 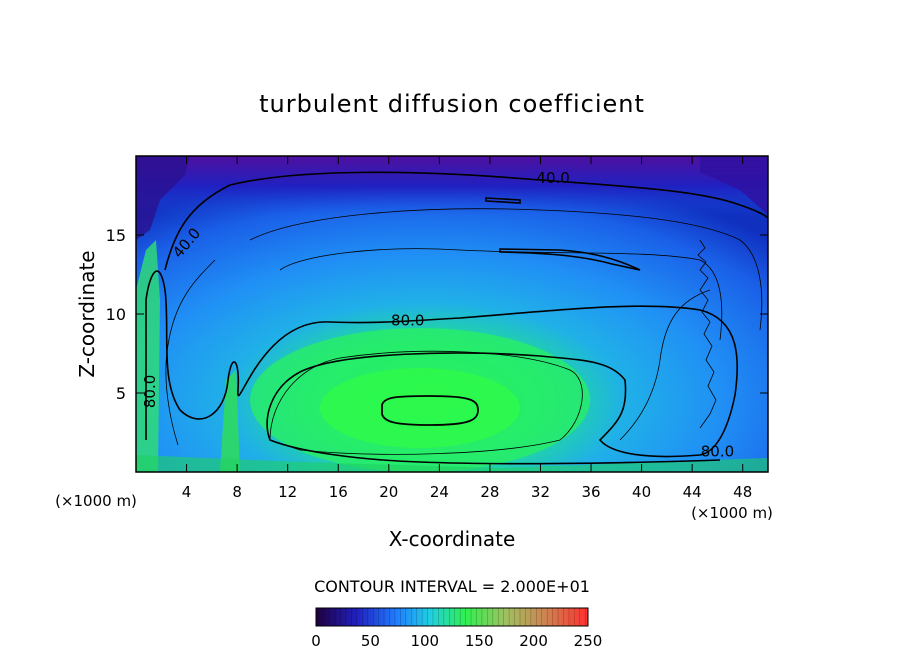 What do you see at coordinates (732, 513) in the screenshot?
I see `x-units-right: (×1000 m)` at bounding box center [732, 513].